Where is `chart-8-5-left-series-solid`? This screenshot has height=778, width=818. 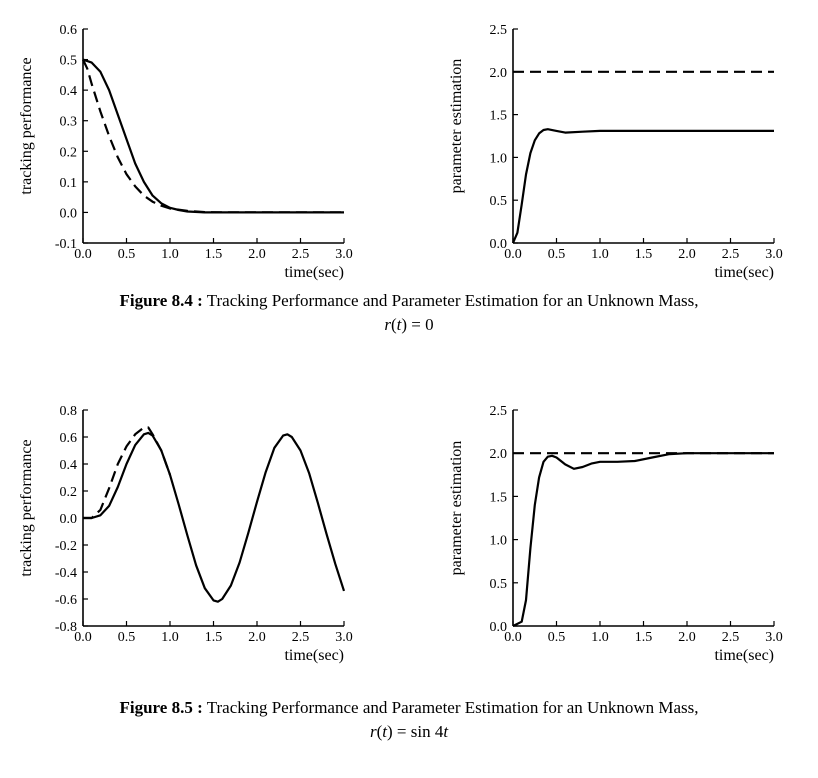 chart-8-5-left-series-solid is located at coordinates (214, 517).